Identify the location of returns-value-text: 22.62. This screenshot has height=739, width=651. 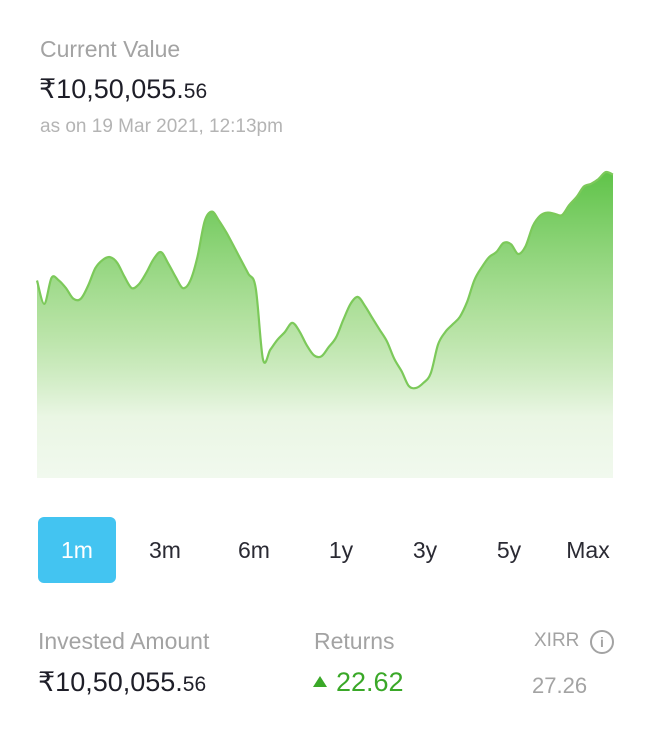
(370, 682).